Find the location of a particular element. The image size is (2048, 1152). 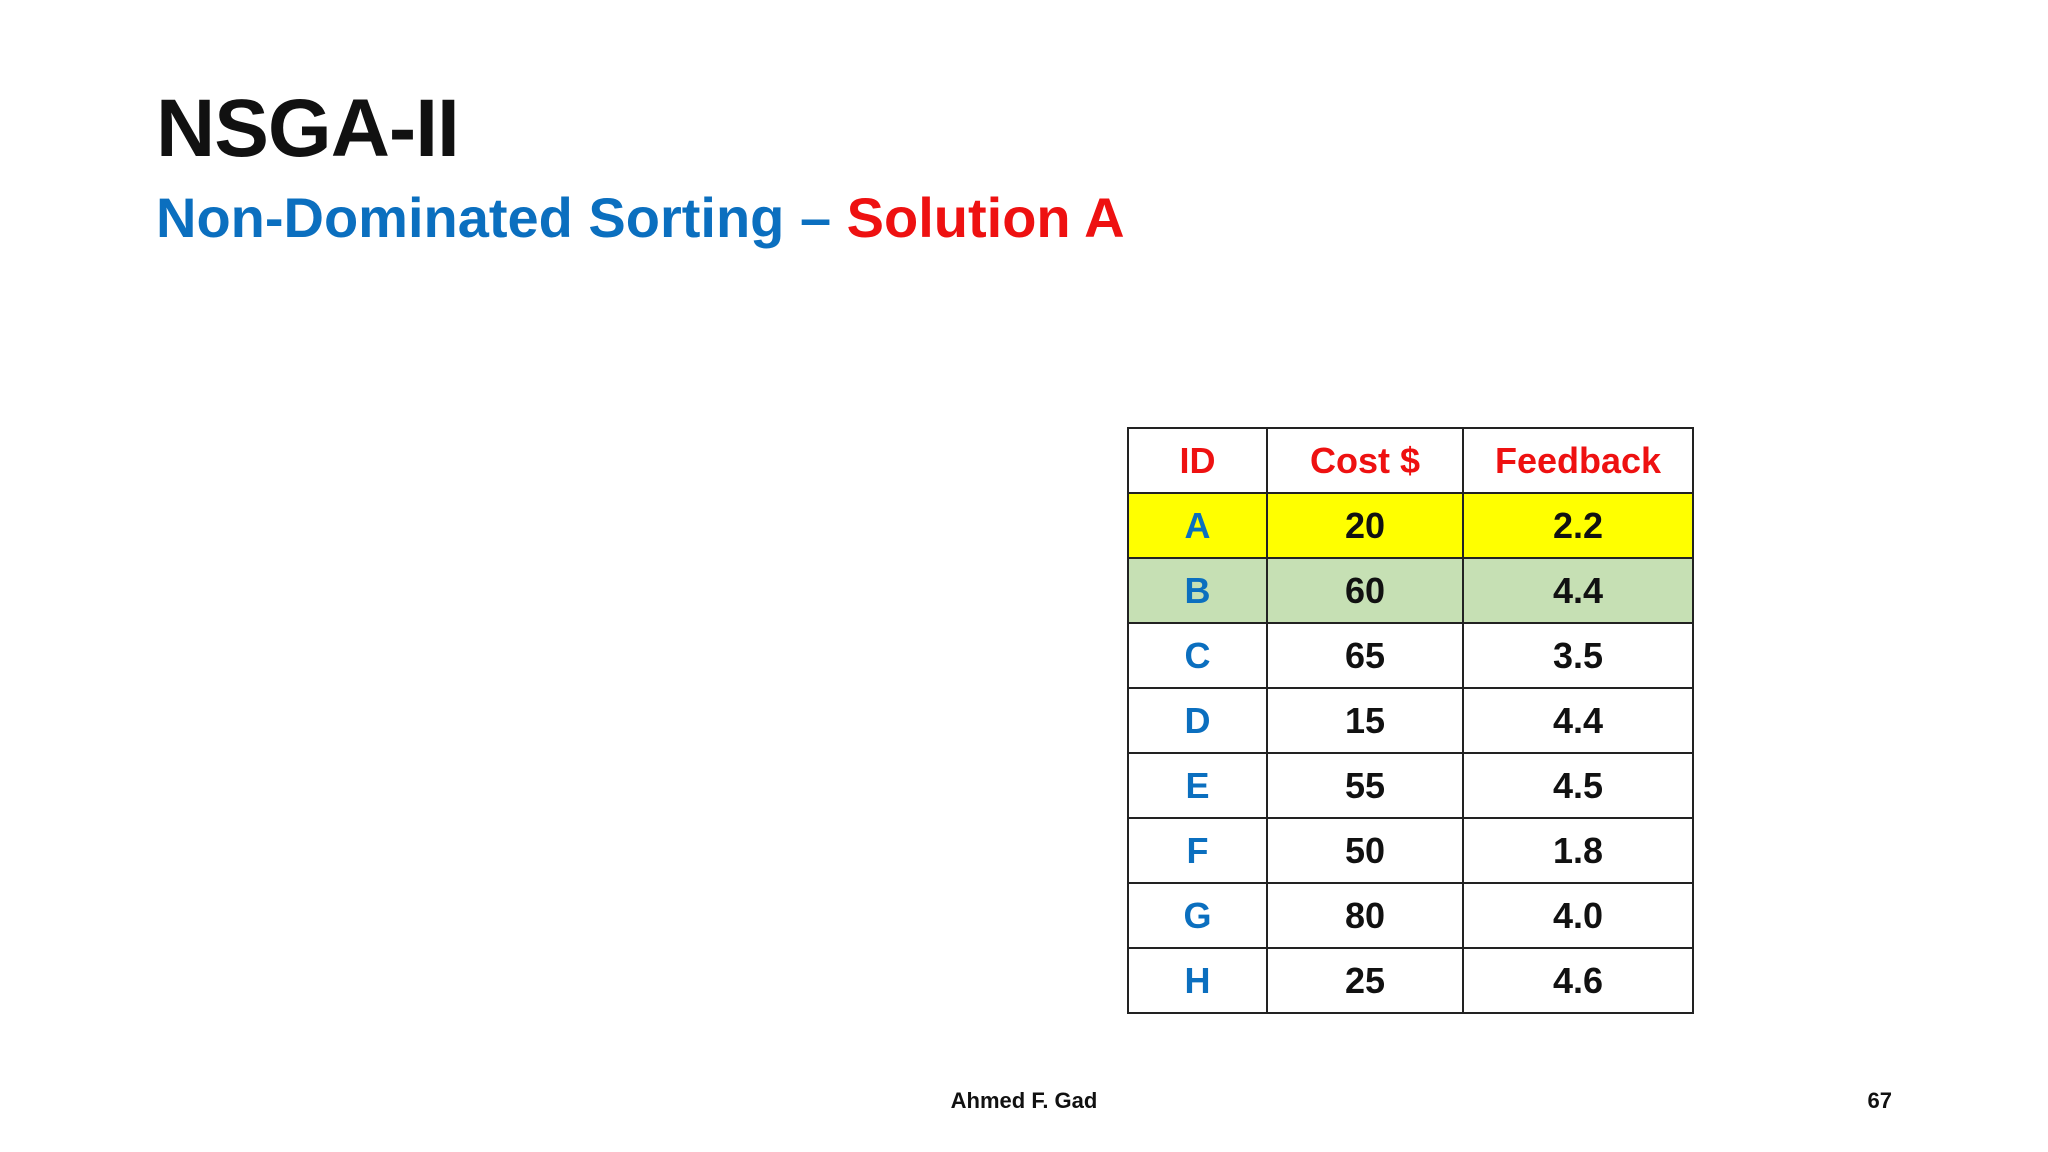

subtitle-red-part: Solution A is located at coordinates (985, 217).